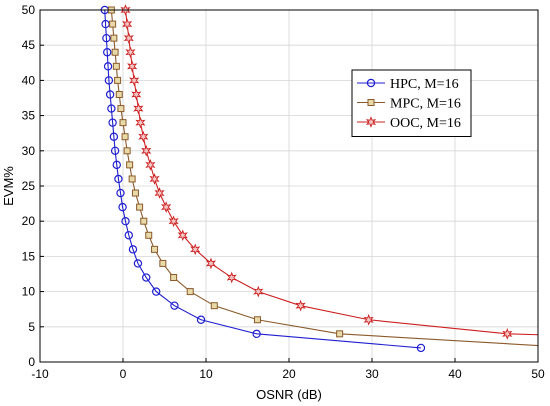  What do you see at coordinates (425, 104) in the screenshot?
I see `legend-label-mpc: MPC, M=16` at bounding box center [425, 104].